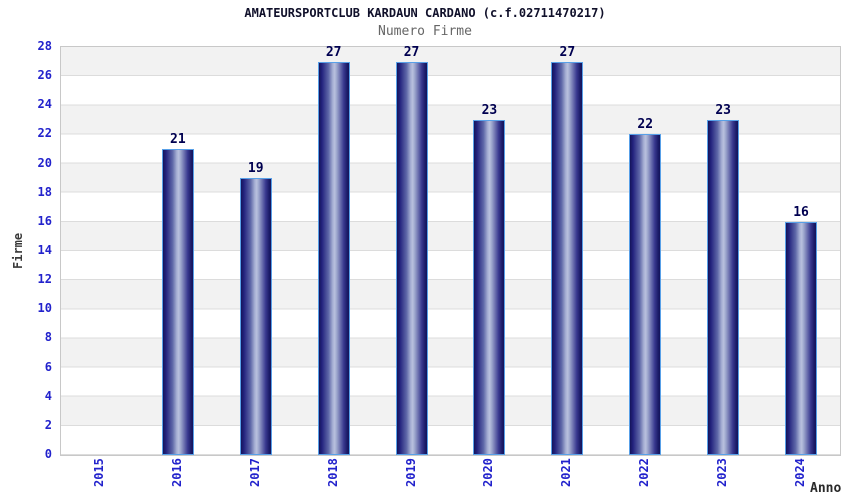  What do you see at coordinates (176, 472) in the screenshot?
I see `x-tick-label: 2016` at bounding box center [176, 472].